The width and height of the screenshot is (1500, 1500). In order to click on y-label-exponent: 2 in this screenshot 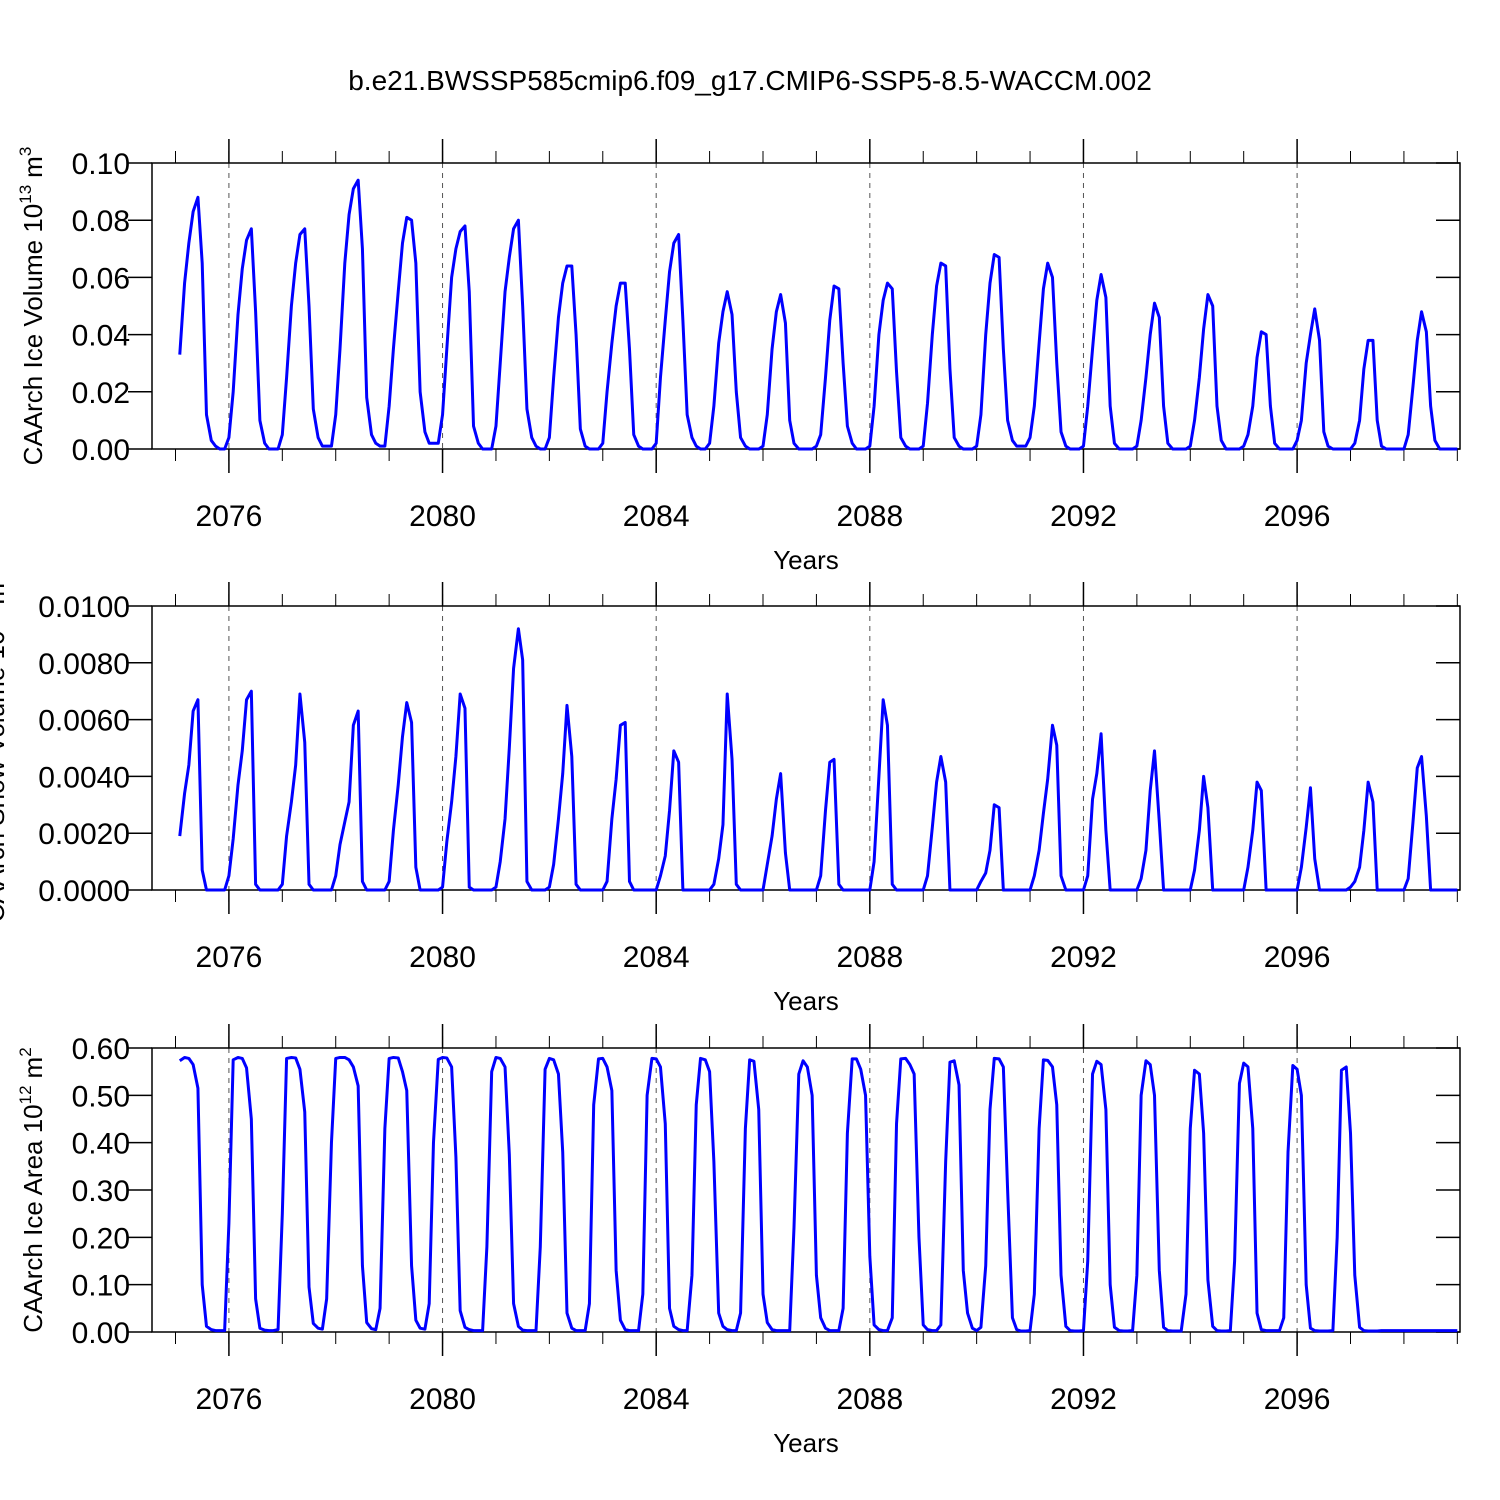, I will do `click(25, 1051)`.